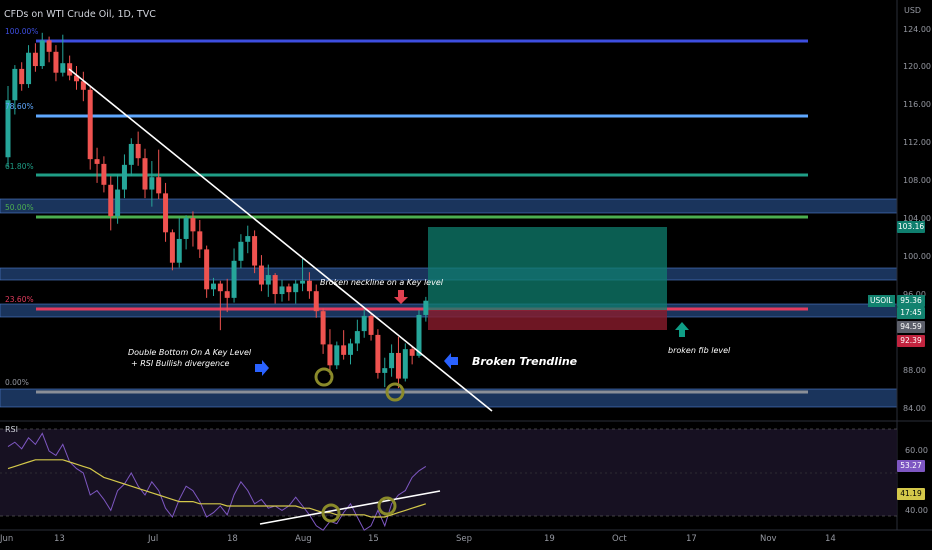  What do you see at coordinates (914, 408) in the screenshot?
I see `price-tick: 84.00` at bounding box center [914, 408].